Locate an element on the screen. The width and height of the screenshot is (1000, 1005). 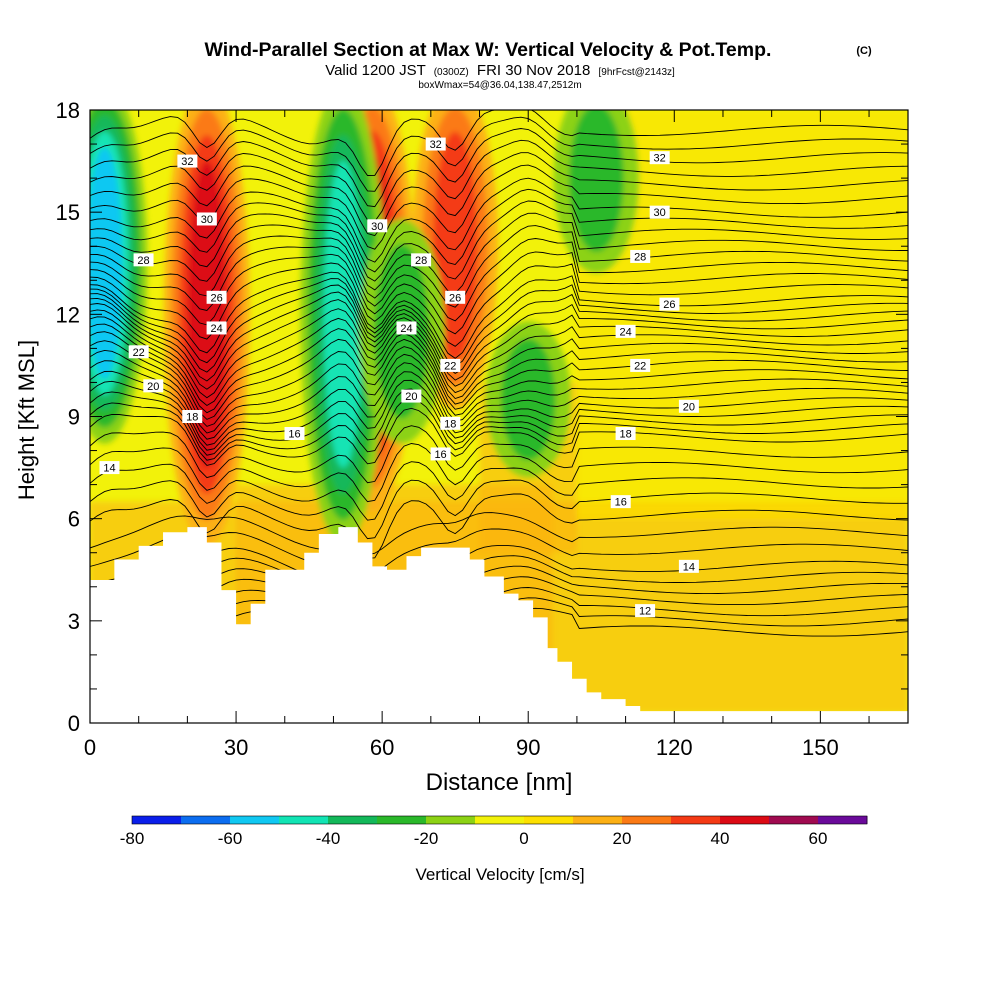
subtitle-fcst: [9hrFcst@2143z] is located at coordinates (636, 72).